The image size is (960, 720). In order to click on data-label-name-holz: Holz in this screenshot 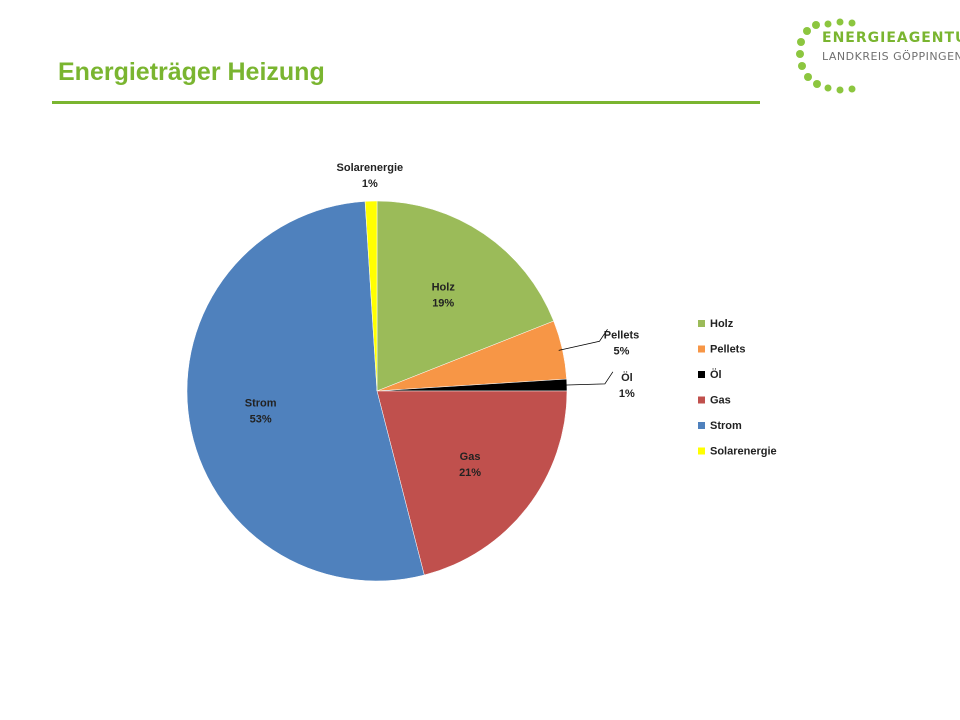, I will do `click(444, 288)`.